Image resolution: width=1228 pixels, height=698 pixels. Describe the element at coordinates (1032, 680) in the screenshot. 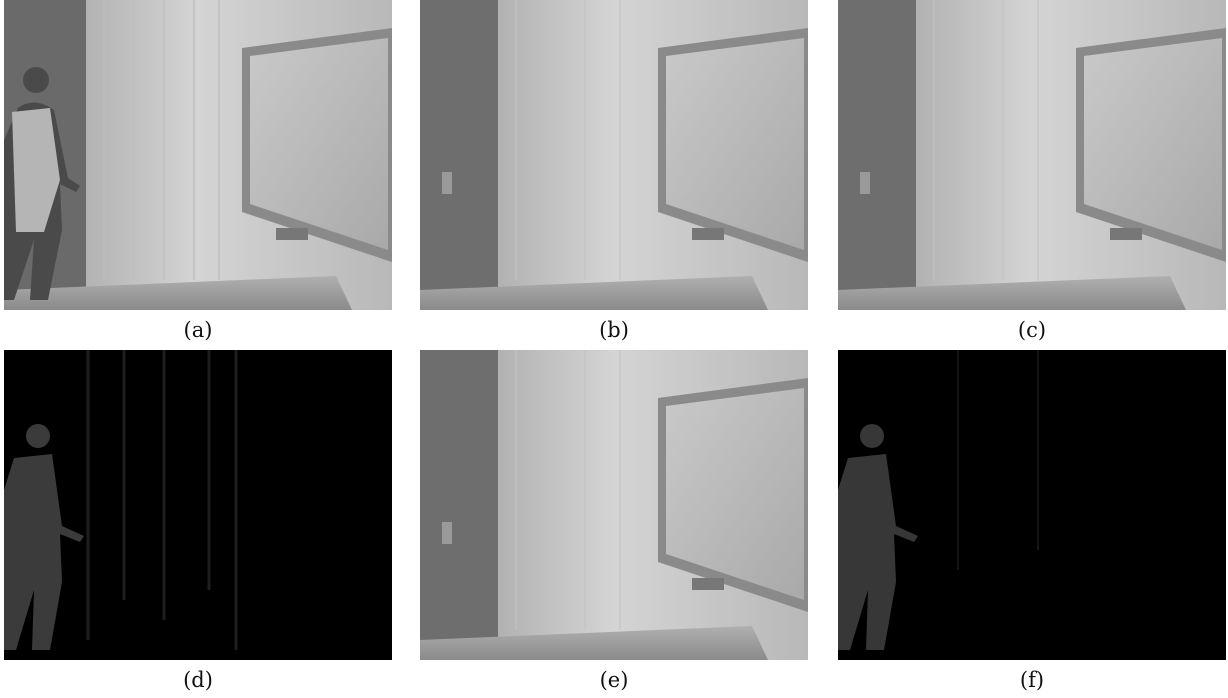

I see `panel-f-caption: (f)` at that location.